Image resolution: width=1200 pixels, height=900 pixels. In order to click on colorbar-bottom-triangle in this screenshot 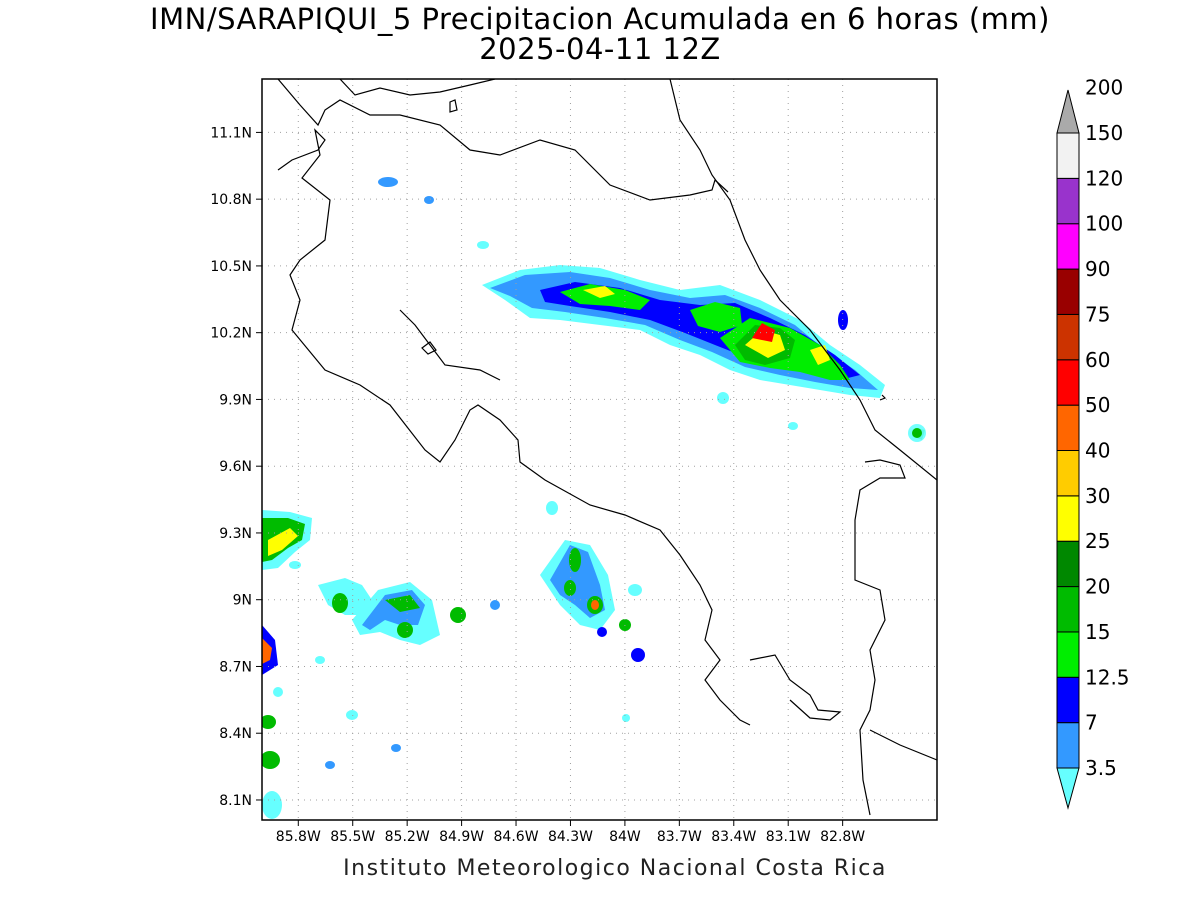, I will do `click(1068, 788)`.